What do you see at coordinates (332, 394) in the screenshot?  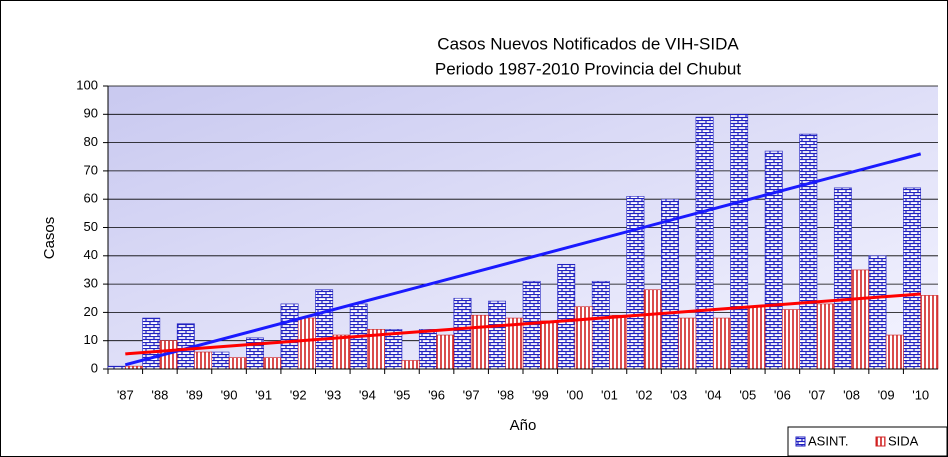 I see `x-tick-label: '93` at bounding box center [332, 394].